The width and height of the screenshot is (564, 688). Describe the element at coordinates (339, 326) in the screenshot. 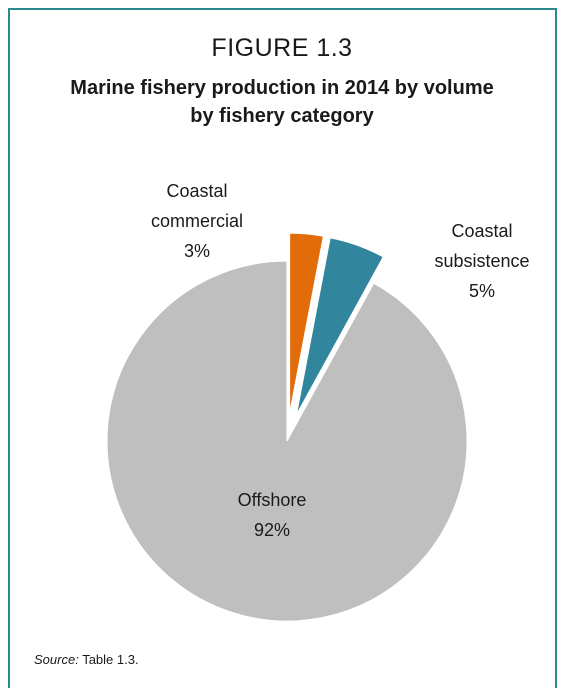

I see `pie-slice-coastal-subsistence` at that location.